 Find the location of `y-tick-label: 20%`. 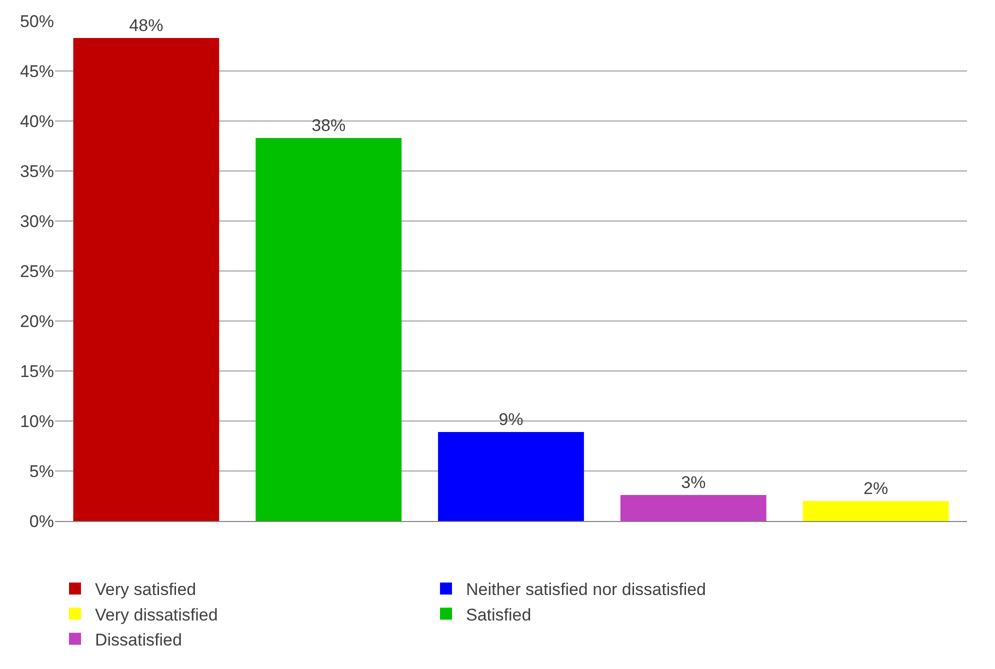

y-tick-label: 20% is located at coordinates (37, 321).